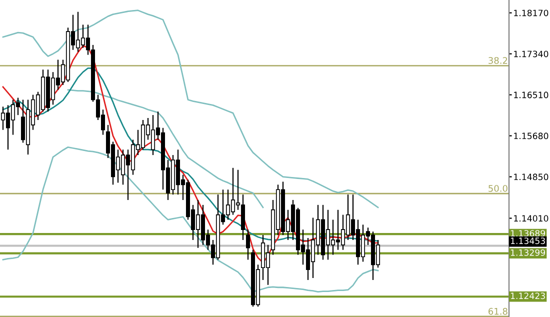 Image resolution: width=550 pixels, height=317 pixels. Describe the element at coordinates (531, 13) in the screenshot. I see `y-tick-label: 1.18170` at that location.